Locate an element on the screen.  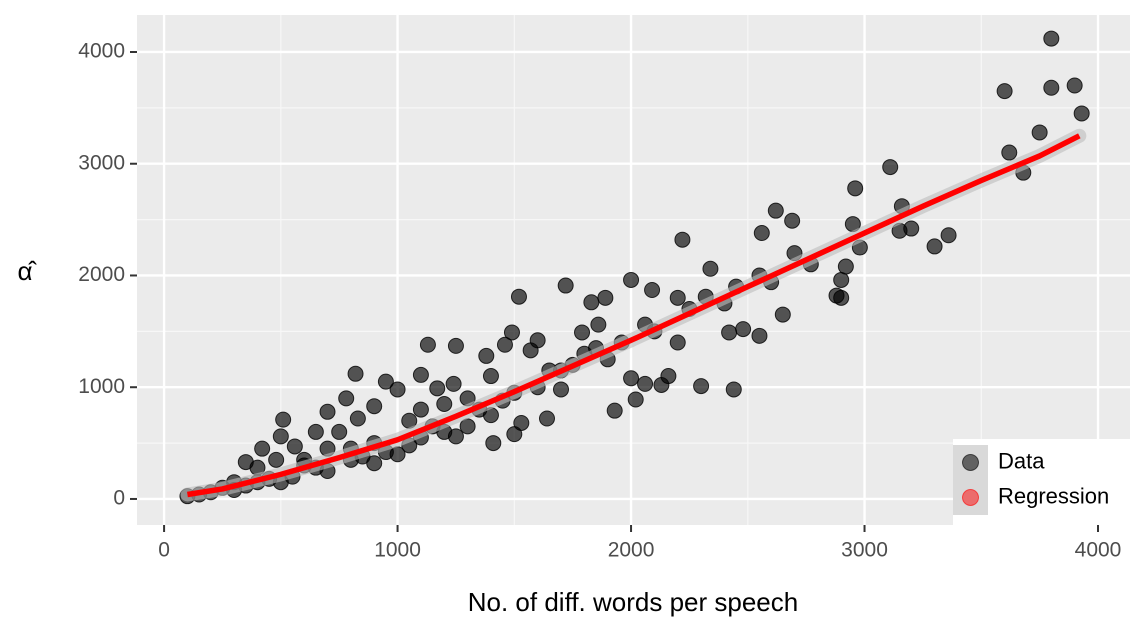
legend-label: Data is located at coordinates (1021, 460).